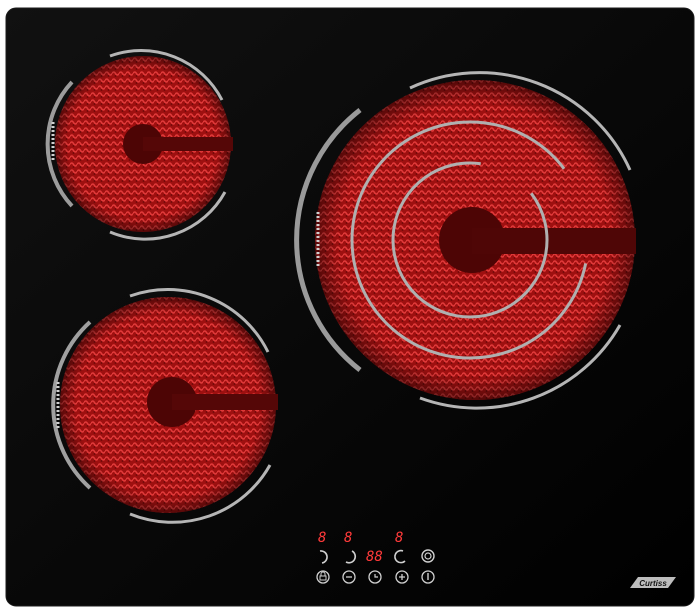  Describe the element at coordinates (400, 556) in the screenshot. I see `zone-select-right-icon` at that location.